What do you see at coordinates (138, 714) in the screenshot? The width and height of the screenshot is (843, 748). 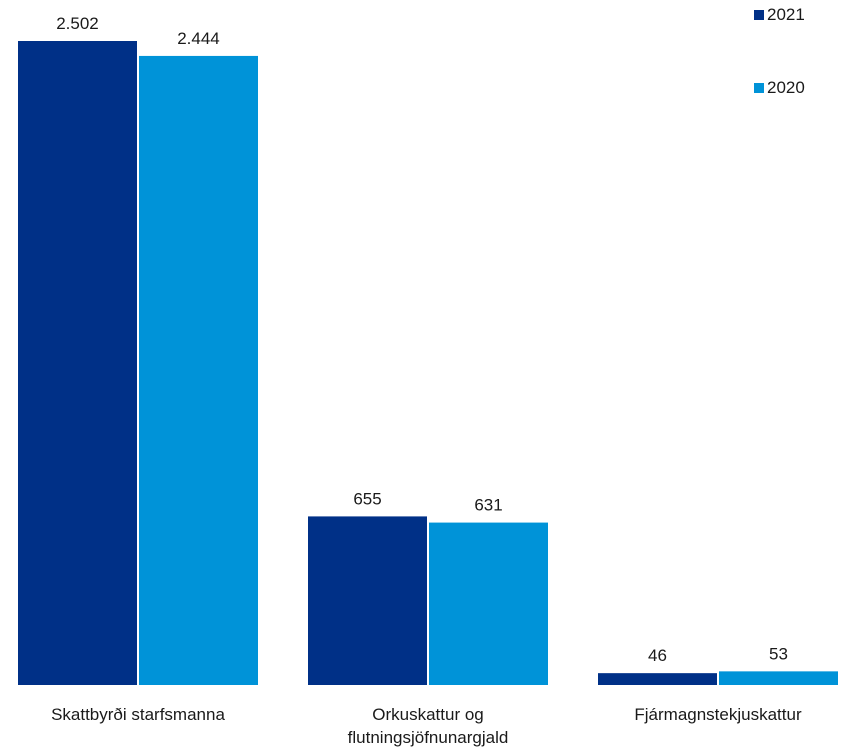 I see `category-label-1-line-1: Skattbyrði starfsmanna` at bounding box center [138, 714].